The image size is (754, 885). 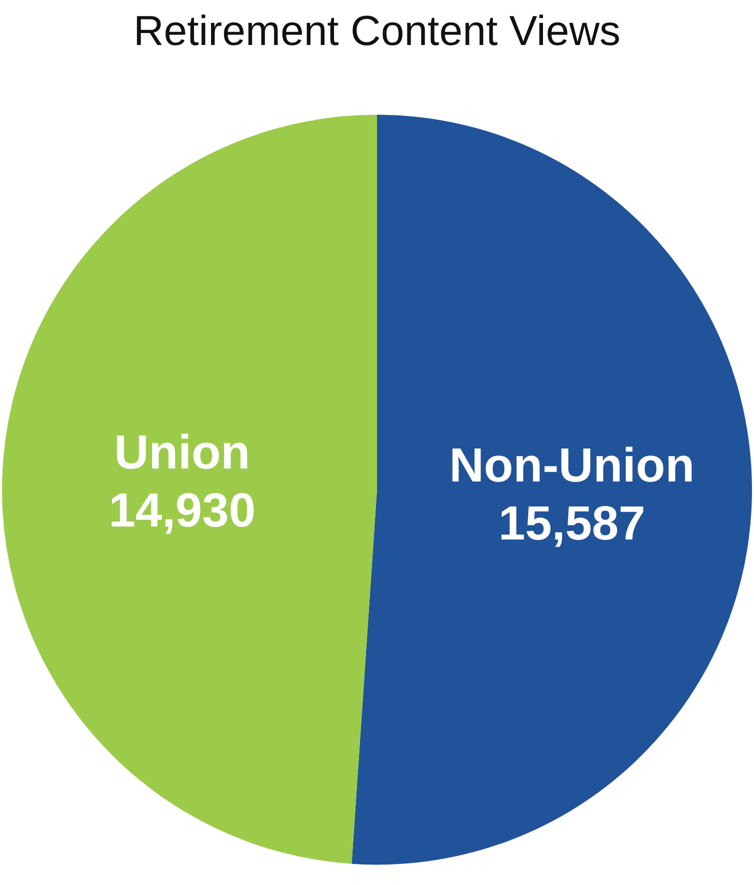 I want to click on data-label: 15,587, so click(x=572, y=524).